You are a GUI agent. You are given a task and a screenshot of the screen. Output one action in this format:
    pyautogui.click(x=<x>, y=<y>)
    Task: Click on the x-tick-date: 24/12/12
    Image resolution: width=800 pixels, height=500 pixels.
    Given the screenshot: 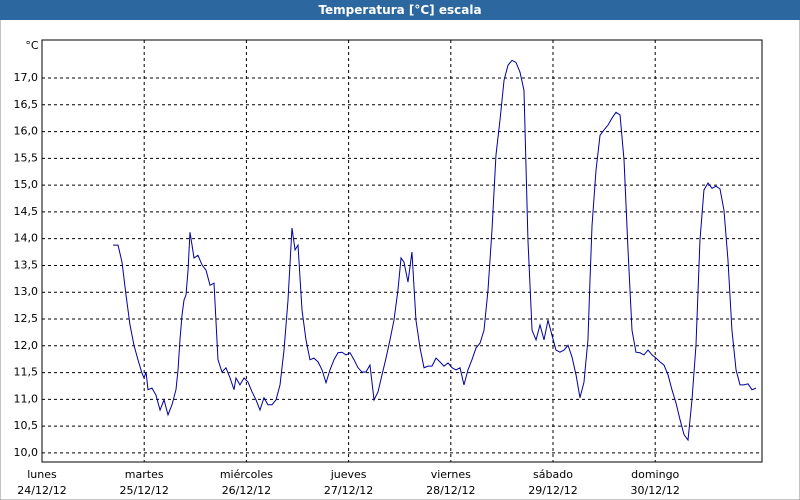 What is the action you would take?
    pyautogui.click(x=41, y=490)
    